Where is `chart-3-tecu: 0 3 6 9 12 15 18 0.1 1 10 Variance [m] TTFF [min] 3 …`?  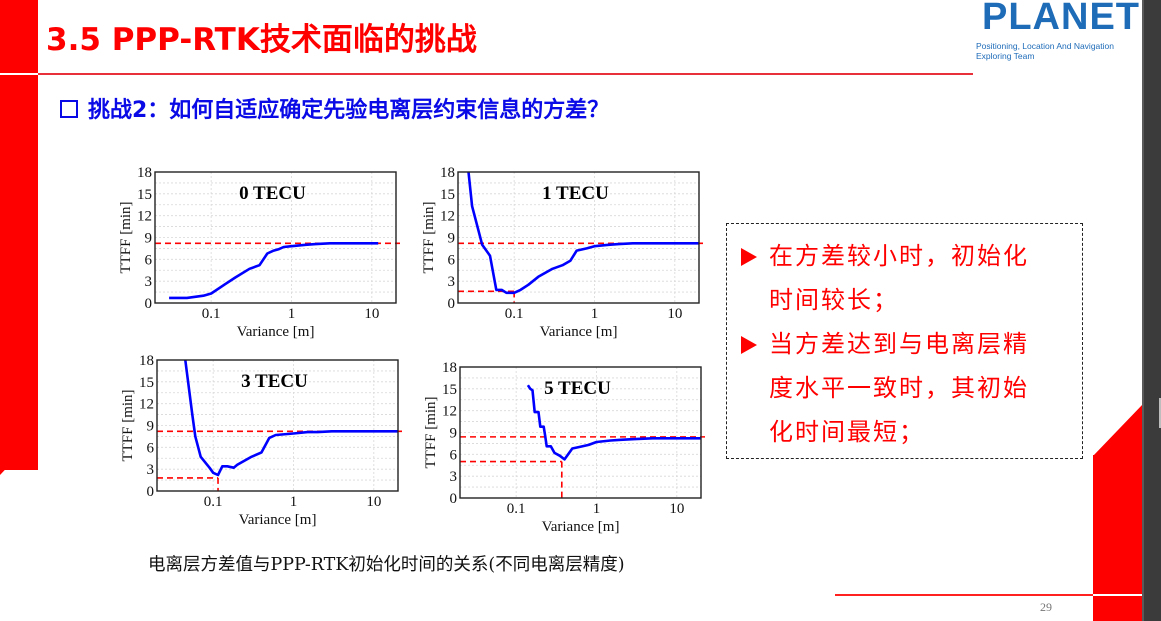 chart-3-tecu: 0 3 6 9 12 15 18 0.1 1 10 Variance [m] TTFF [min] 3 … is located at coordinates (261, 440).